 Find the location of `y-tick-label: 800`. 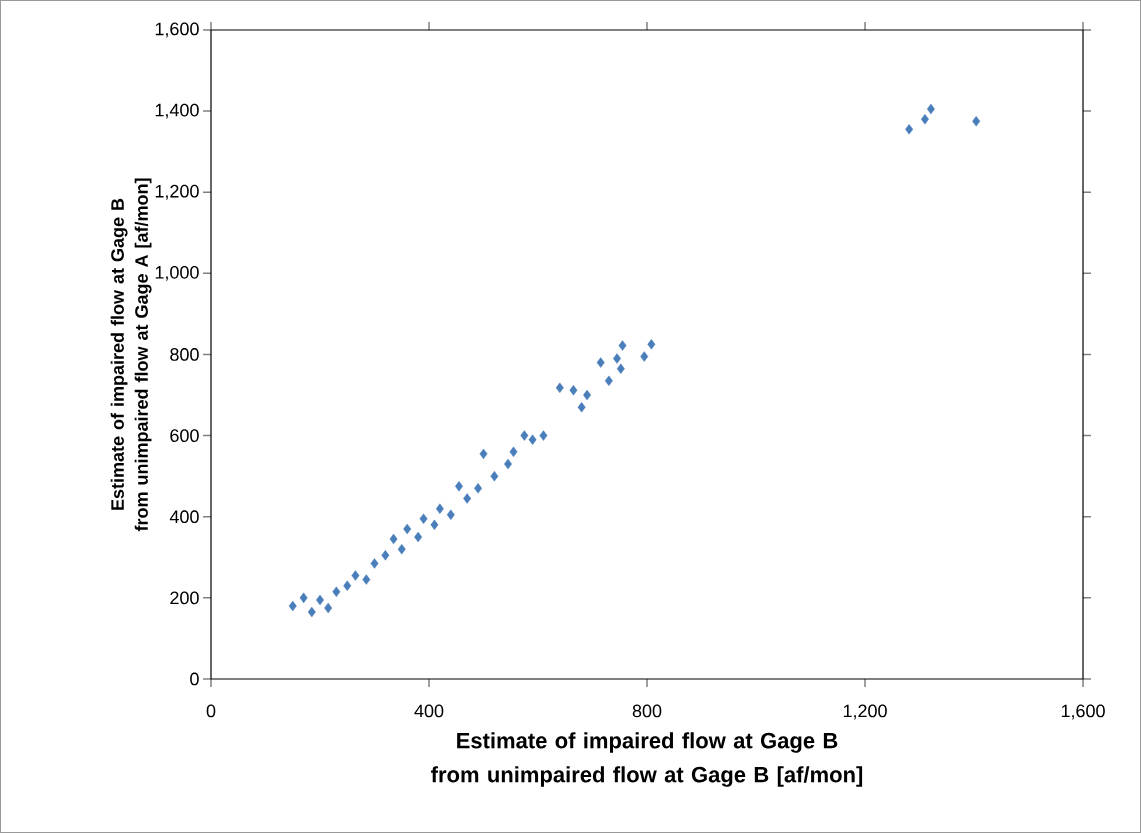

y-tick-label: 800 is located at coordinates (184, 354).